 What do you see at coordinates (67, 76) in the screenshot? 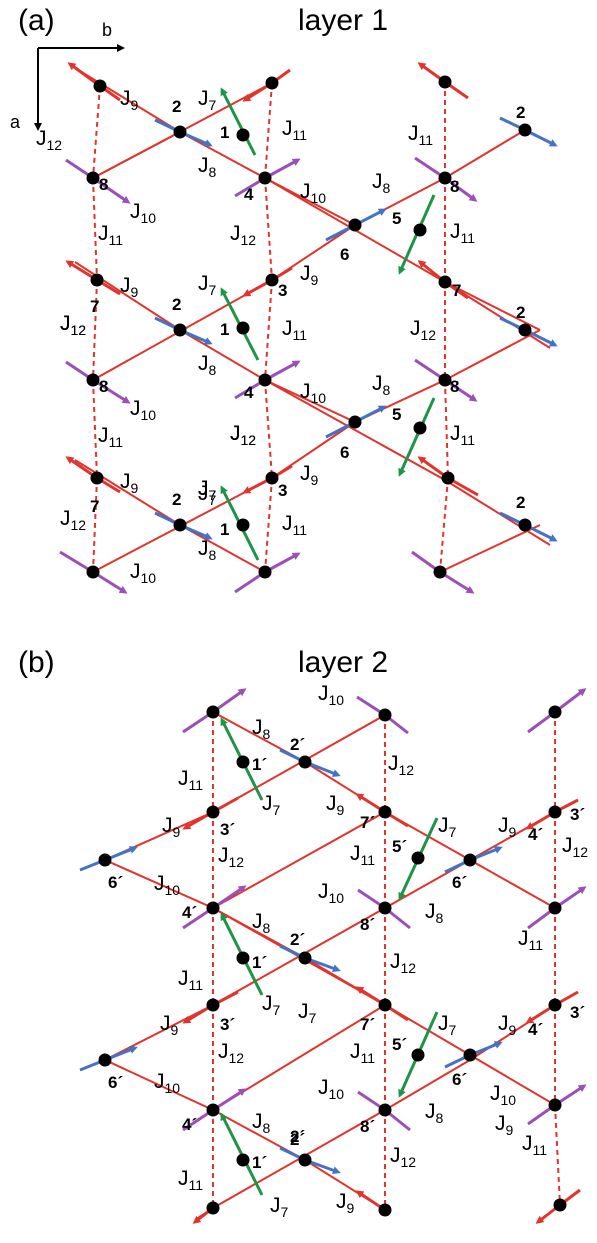
I see `axis-indicator: b a` at bounding box center [67, 76].